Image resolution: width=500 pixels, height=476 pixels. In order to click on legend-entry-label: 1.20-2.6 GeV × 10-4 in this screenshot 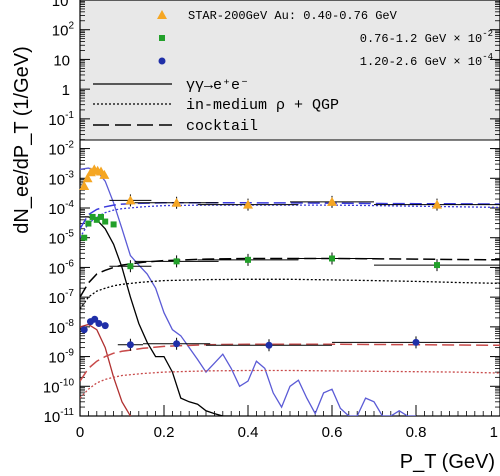, I will do `click(426, 60)`.